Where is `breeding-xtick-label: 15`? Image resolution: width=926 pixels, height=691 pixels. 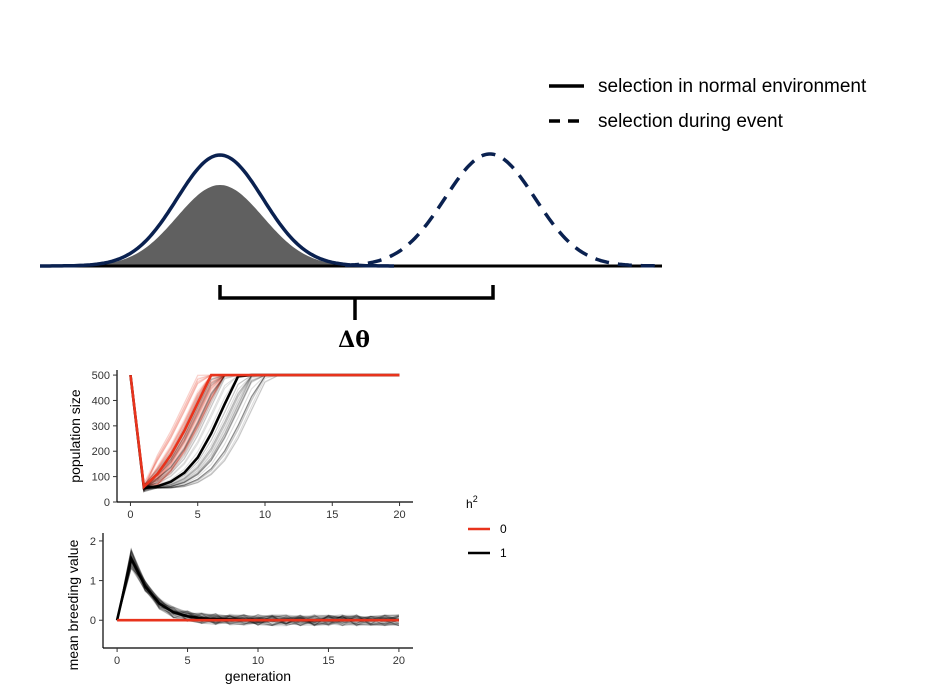
breeding-xtick-label: 15 is located at coordinates (328, 661).